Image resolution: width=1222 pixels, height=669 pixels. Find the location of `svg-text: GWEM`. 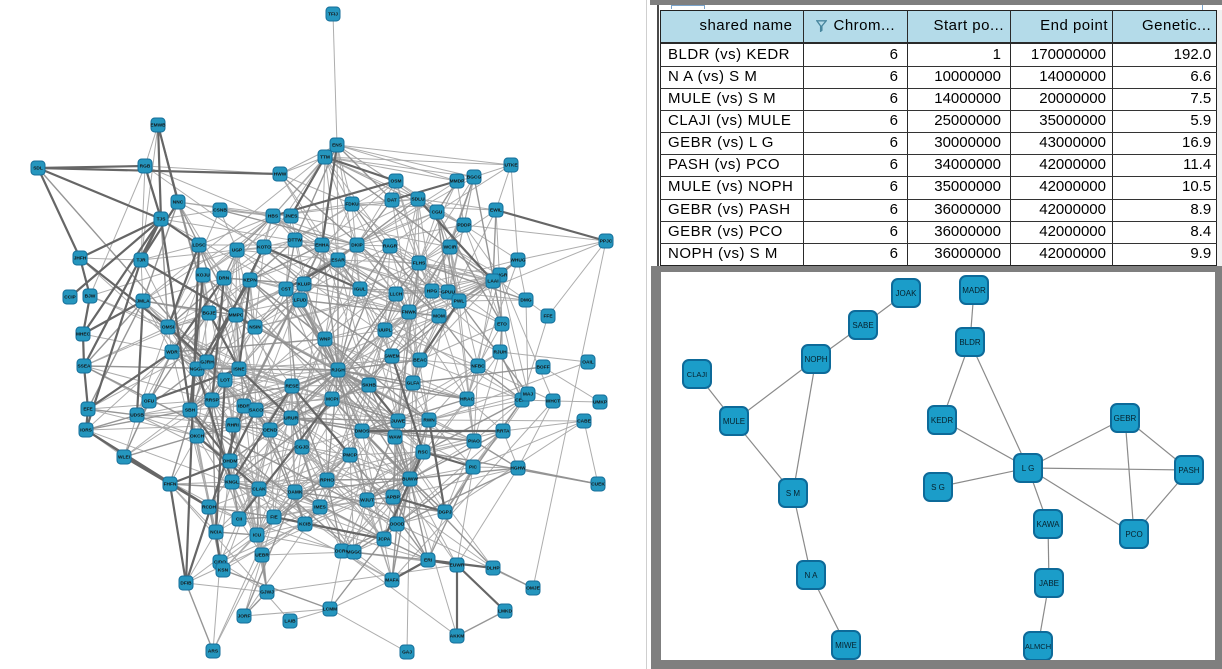

svg-text: GWEM is located at coordinates (391, 357).